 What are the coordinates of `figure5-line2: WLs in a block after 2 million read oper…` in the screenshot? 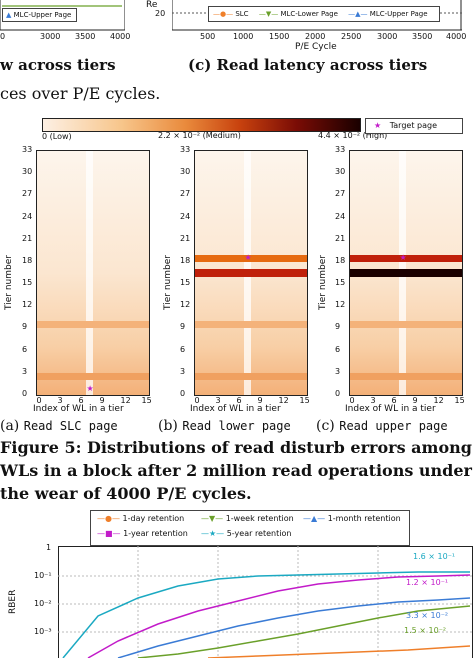 It's located at (236, 470).